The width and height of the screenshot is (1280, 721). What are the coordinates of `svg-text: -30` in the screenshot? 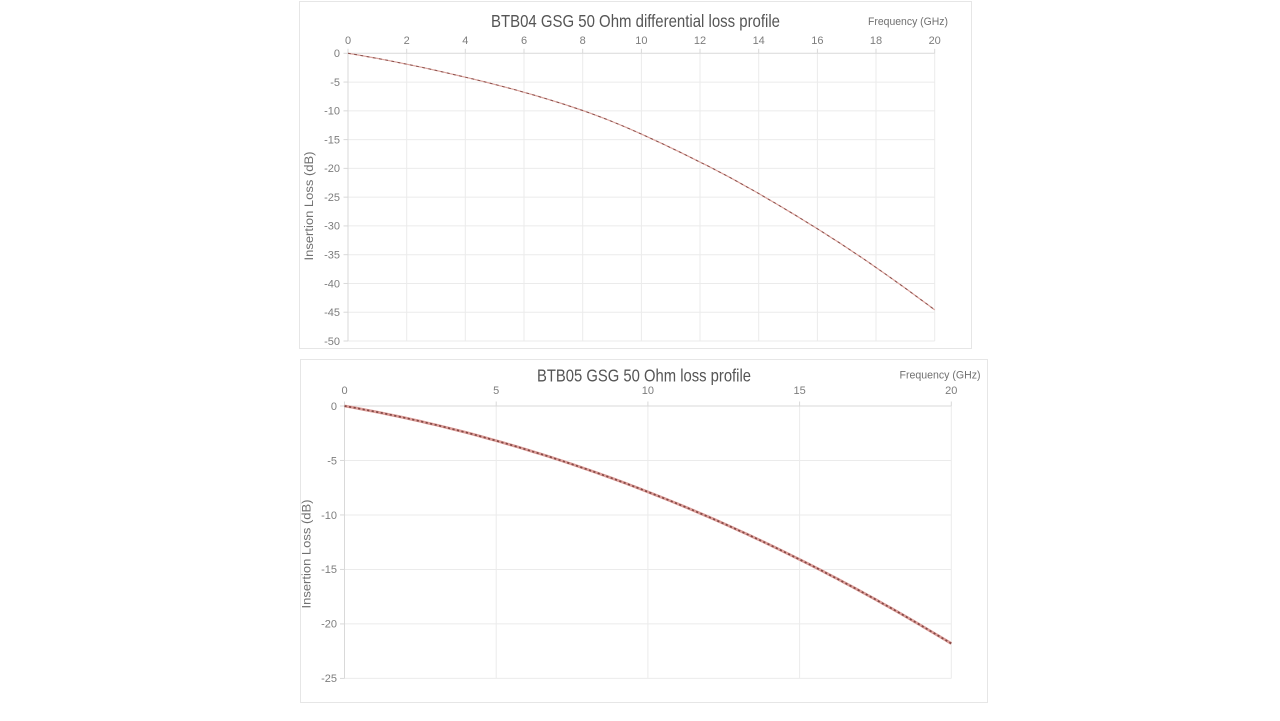 It's located at (332, 227).